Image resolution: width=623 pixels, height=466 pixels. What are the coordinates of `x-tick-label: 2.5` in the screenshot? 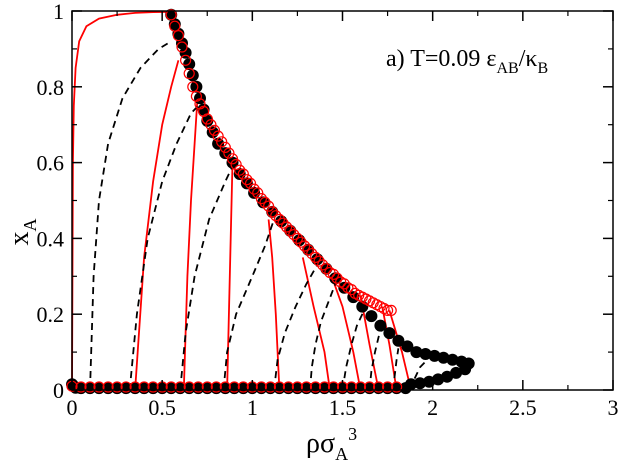 It's located at (523, 407).